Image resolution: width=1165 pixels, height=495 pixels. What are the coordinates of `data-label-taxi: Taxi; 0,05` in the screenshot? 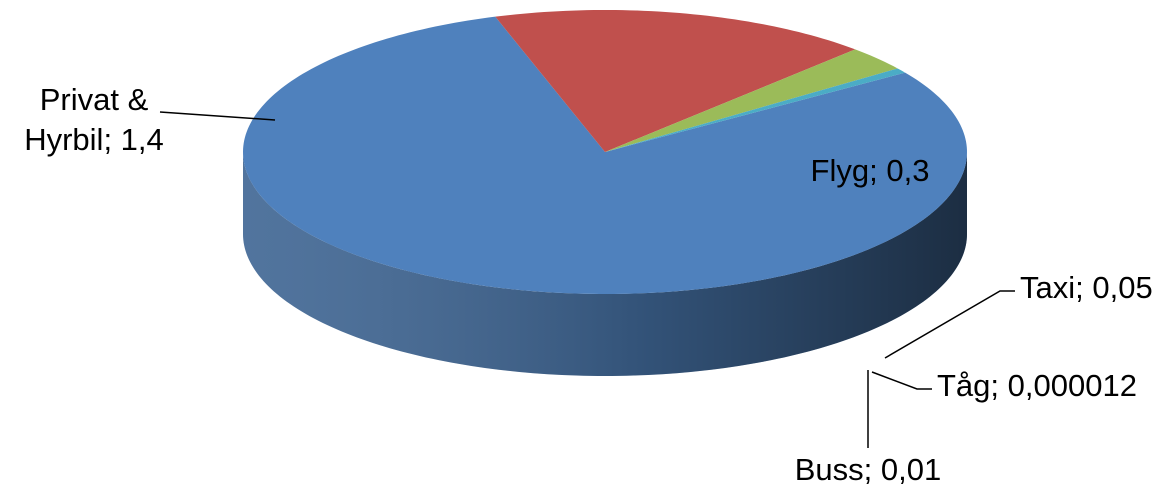 It's located at (1086, 287).